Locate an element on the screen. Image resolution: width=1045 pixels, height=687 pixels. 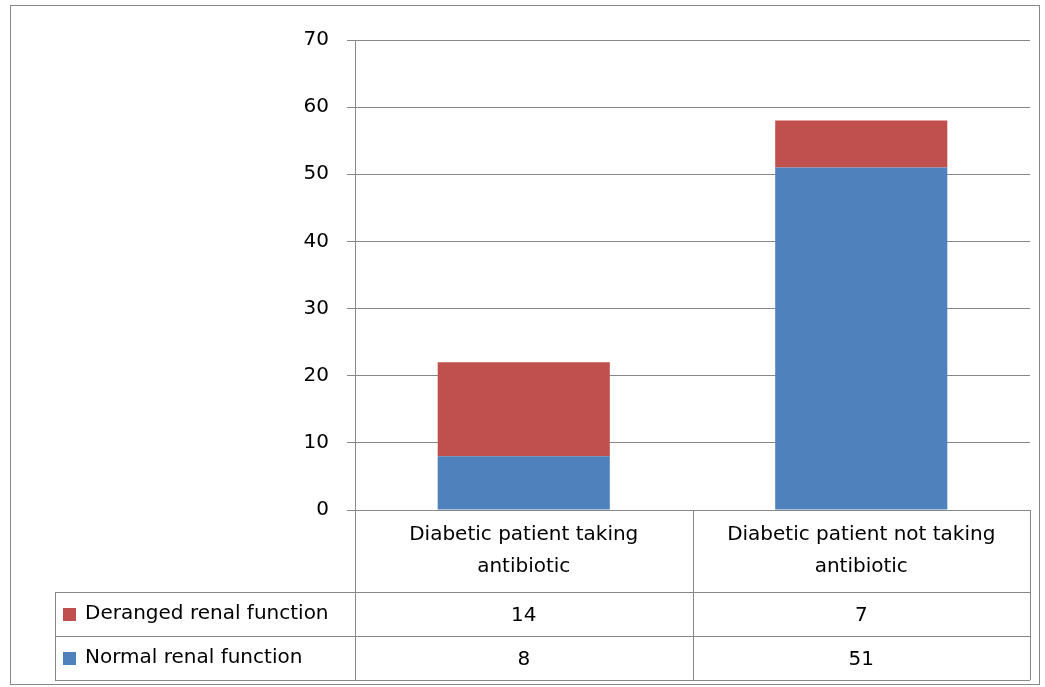
y-tick-label: 60 is located at coordinates (316, 105).